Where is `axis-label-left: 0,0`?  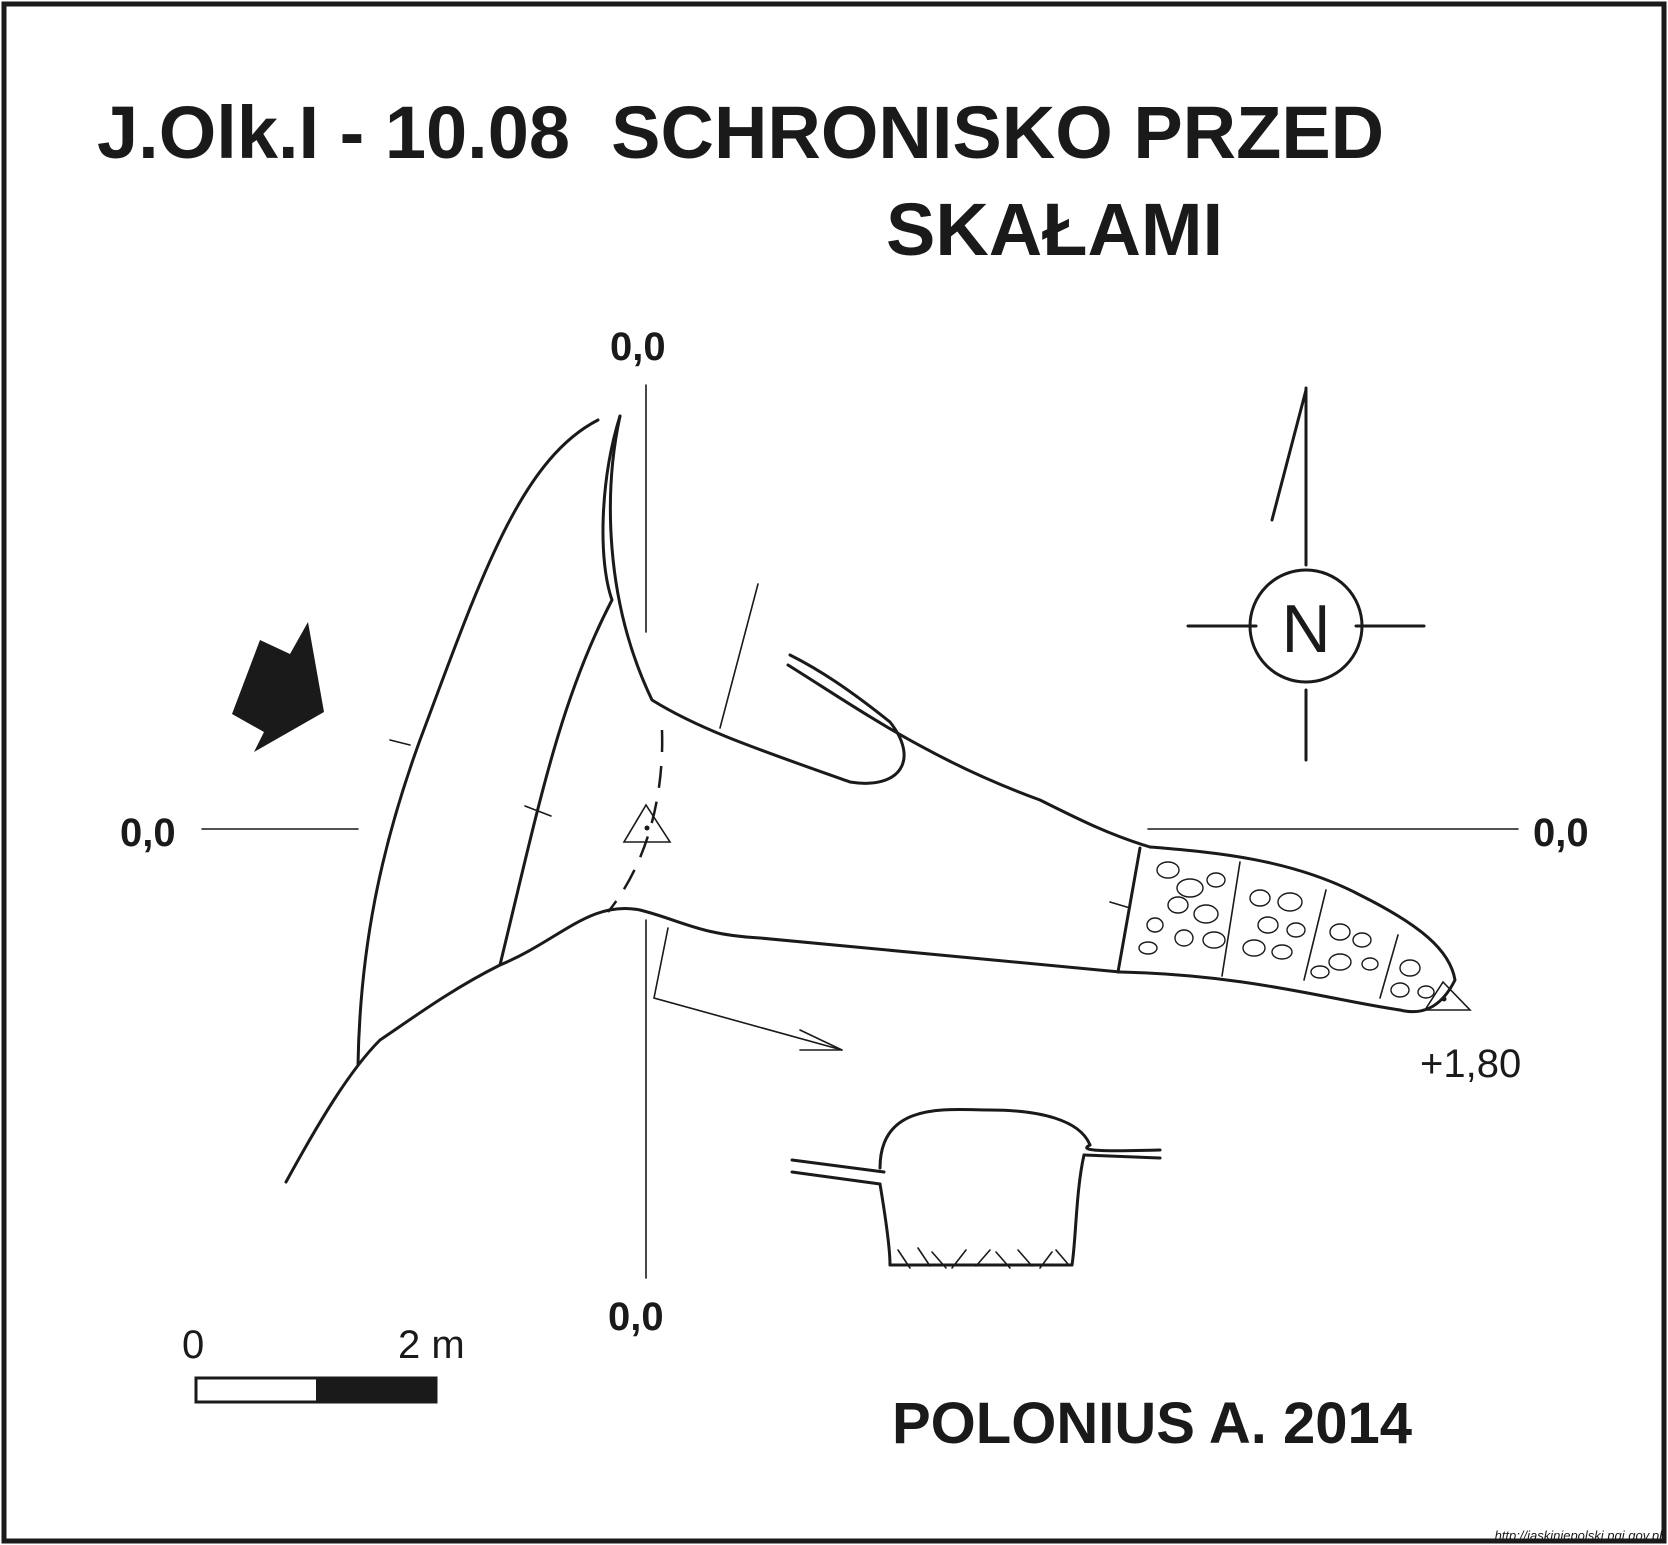 axis-label-left: 0,0 is located at coordinates (148, 833).